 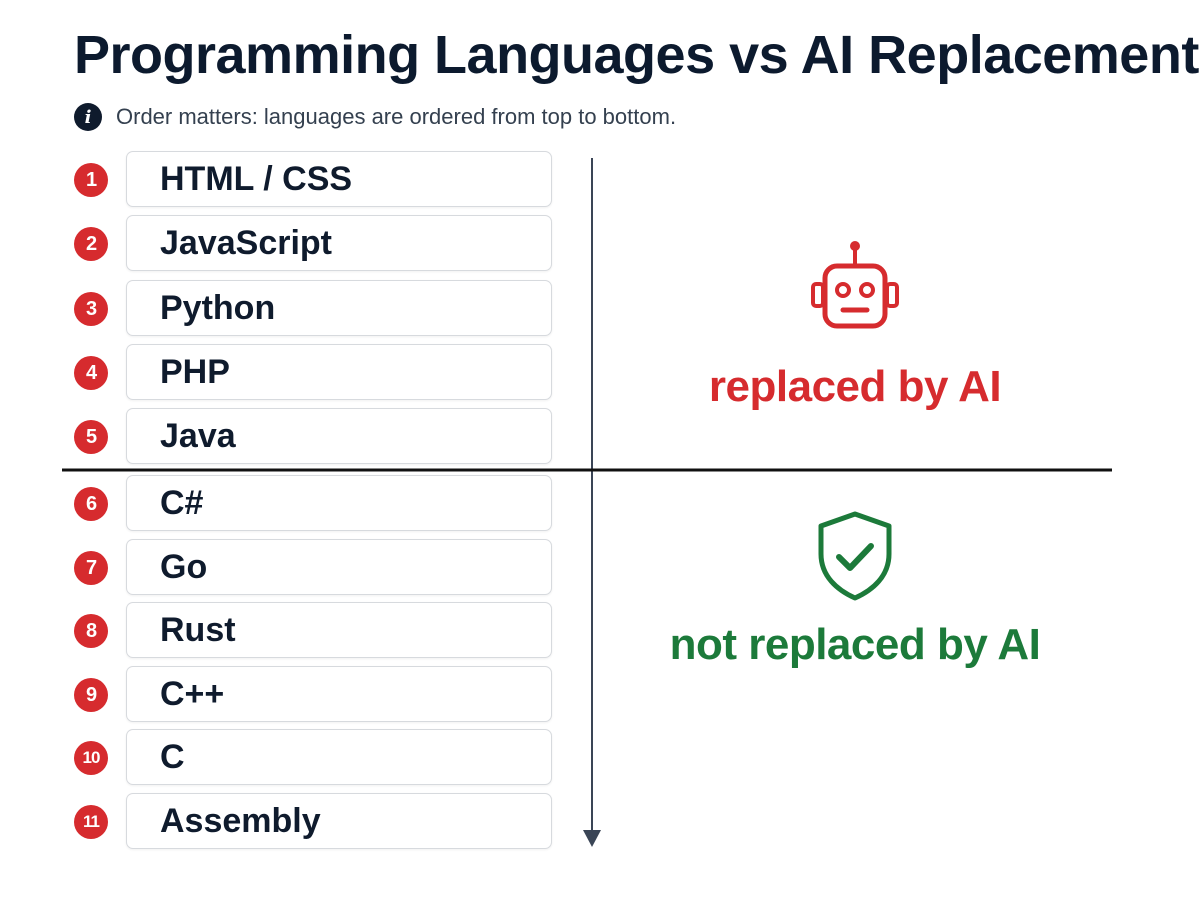 What do you see at coordinates (339, 567) in the screenshot?
I see `language-name: Go` at bounding box center [339, 567].